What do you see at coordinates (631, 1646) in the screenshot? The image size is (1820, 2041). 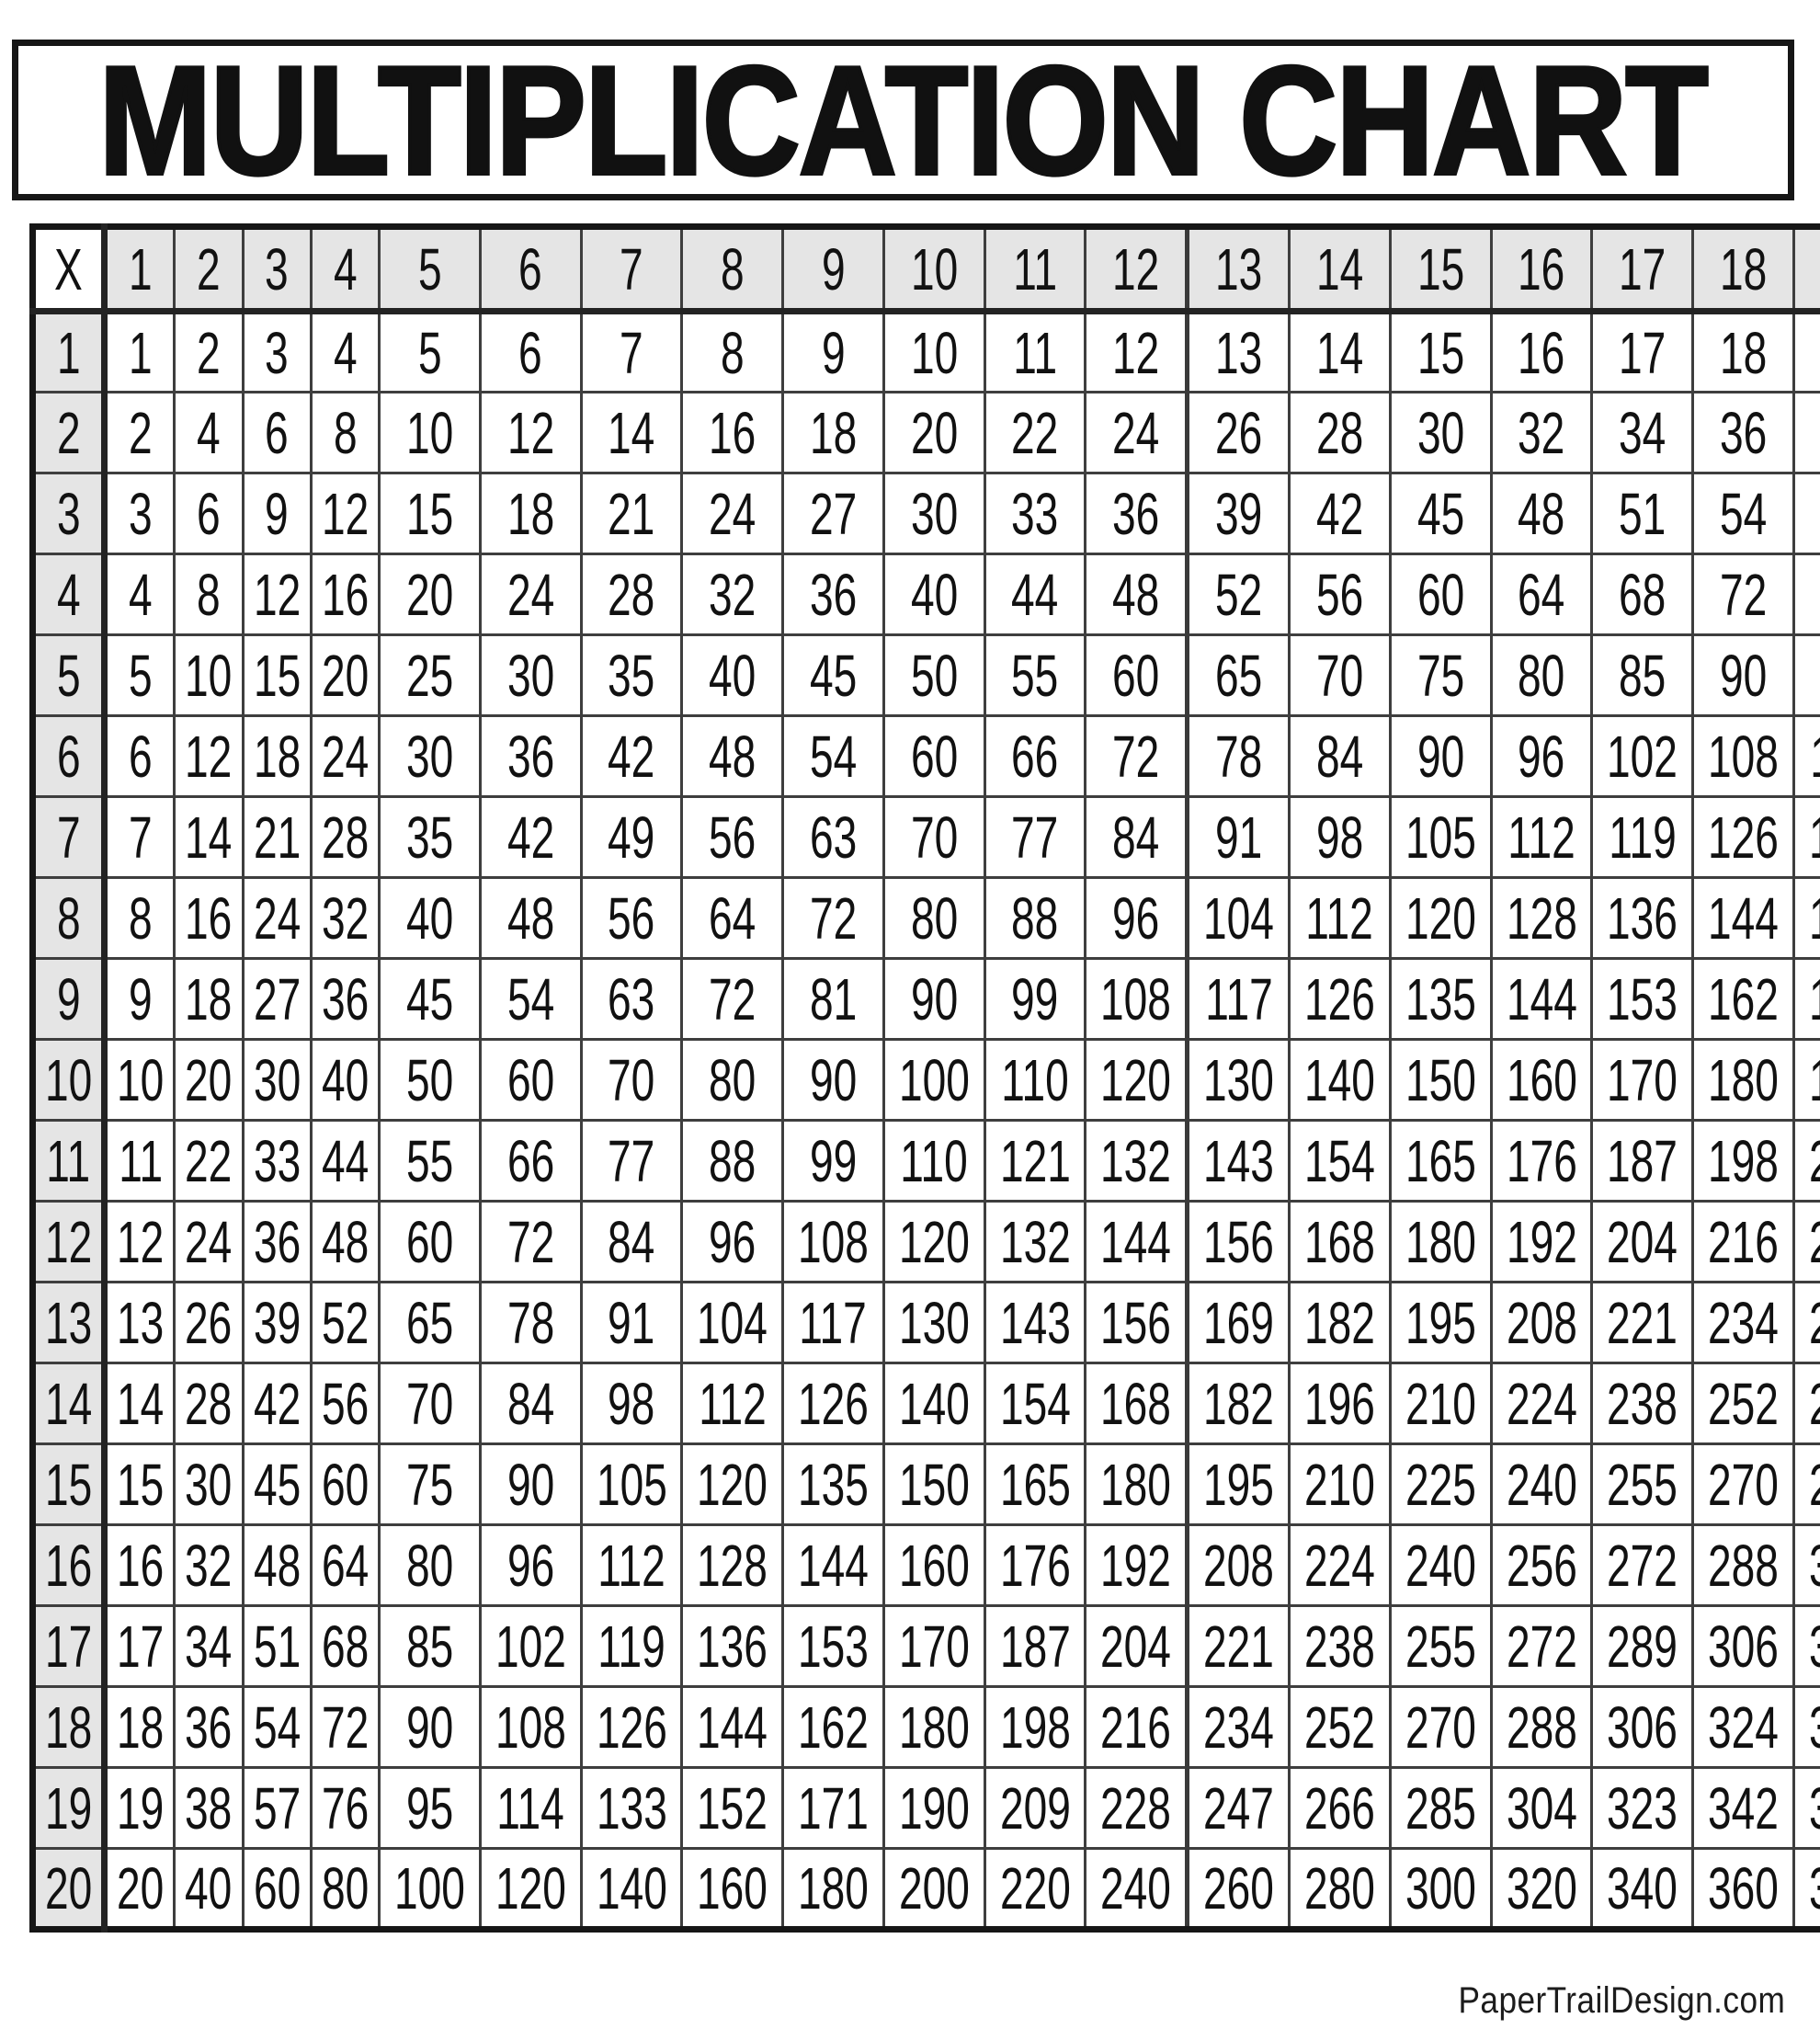 I see `product-cell: 119` at bounding box center [631, 1646].